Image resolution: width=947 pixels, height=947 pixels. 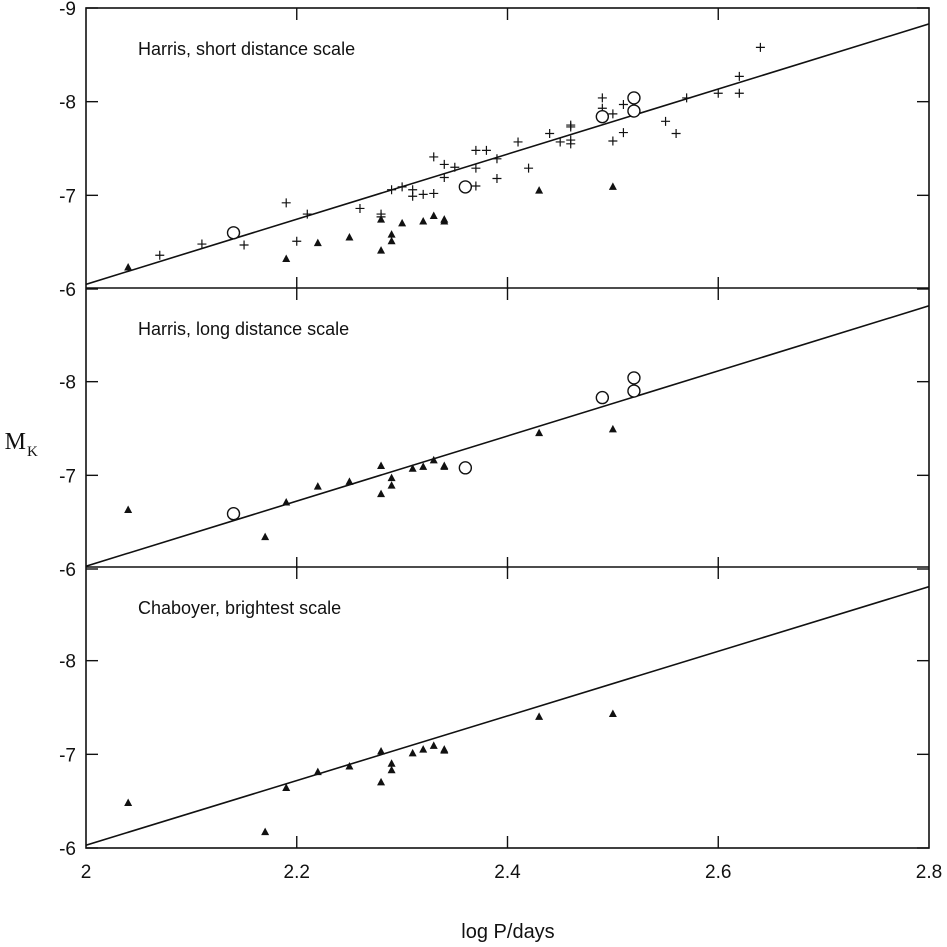 I want to click on x-axis: 2 2.2 2.4 2.6 2.8, so click(x=512, y=872).